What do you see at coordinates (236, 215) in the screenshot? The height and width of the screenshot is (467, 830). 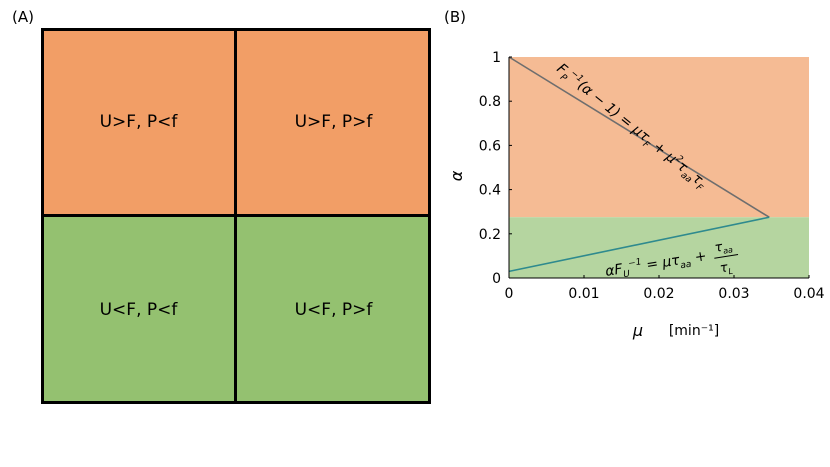 I see `horizontal-divider` at bounding box center [236, 215].